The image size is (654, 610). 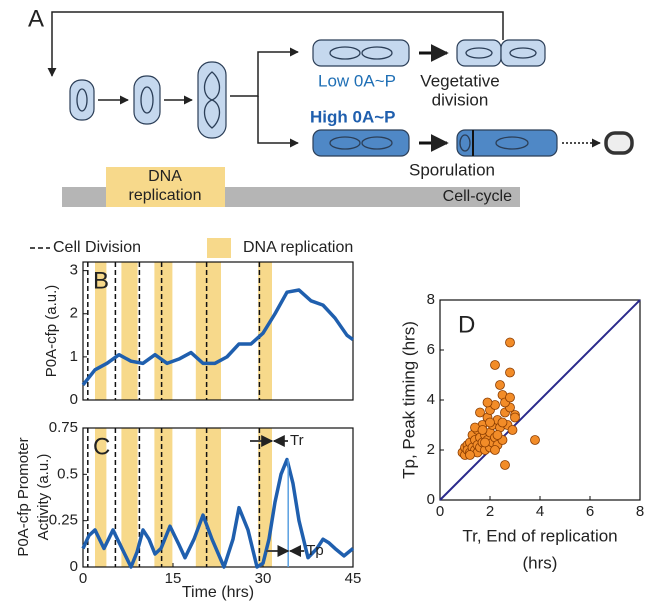 I want to click on panel-label: B, so click(x=101, y=280).